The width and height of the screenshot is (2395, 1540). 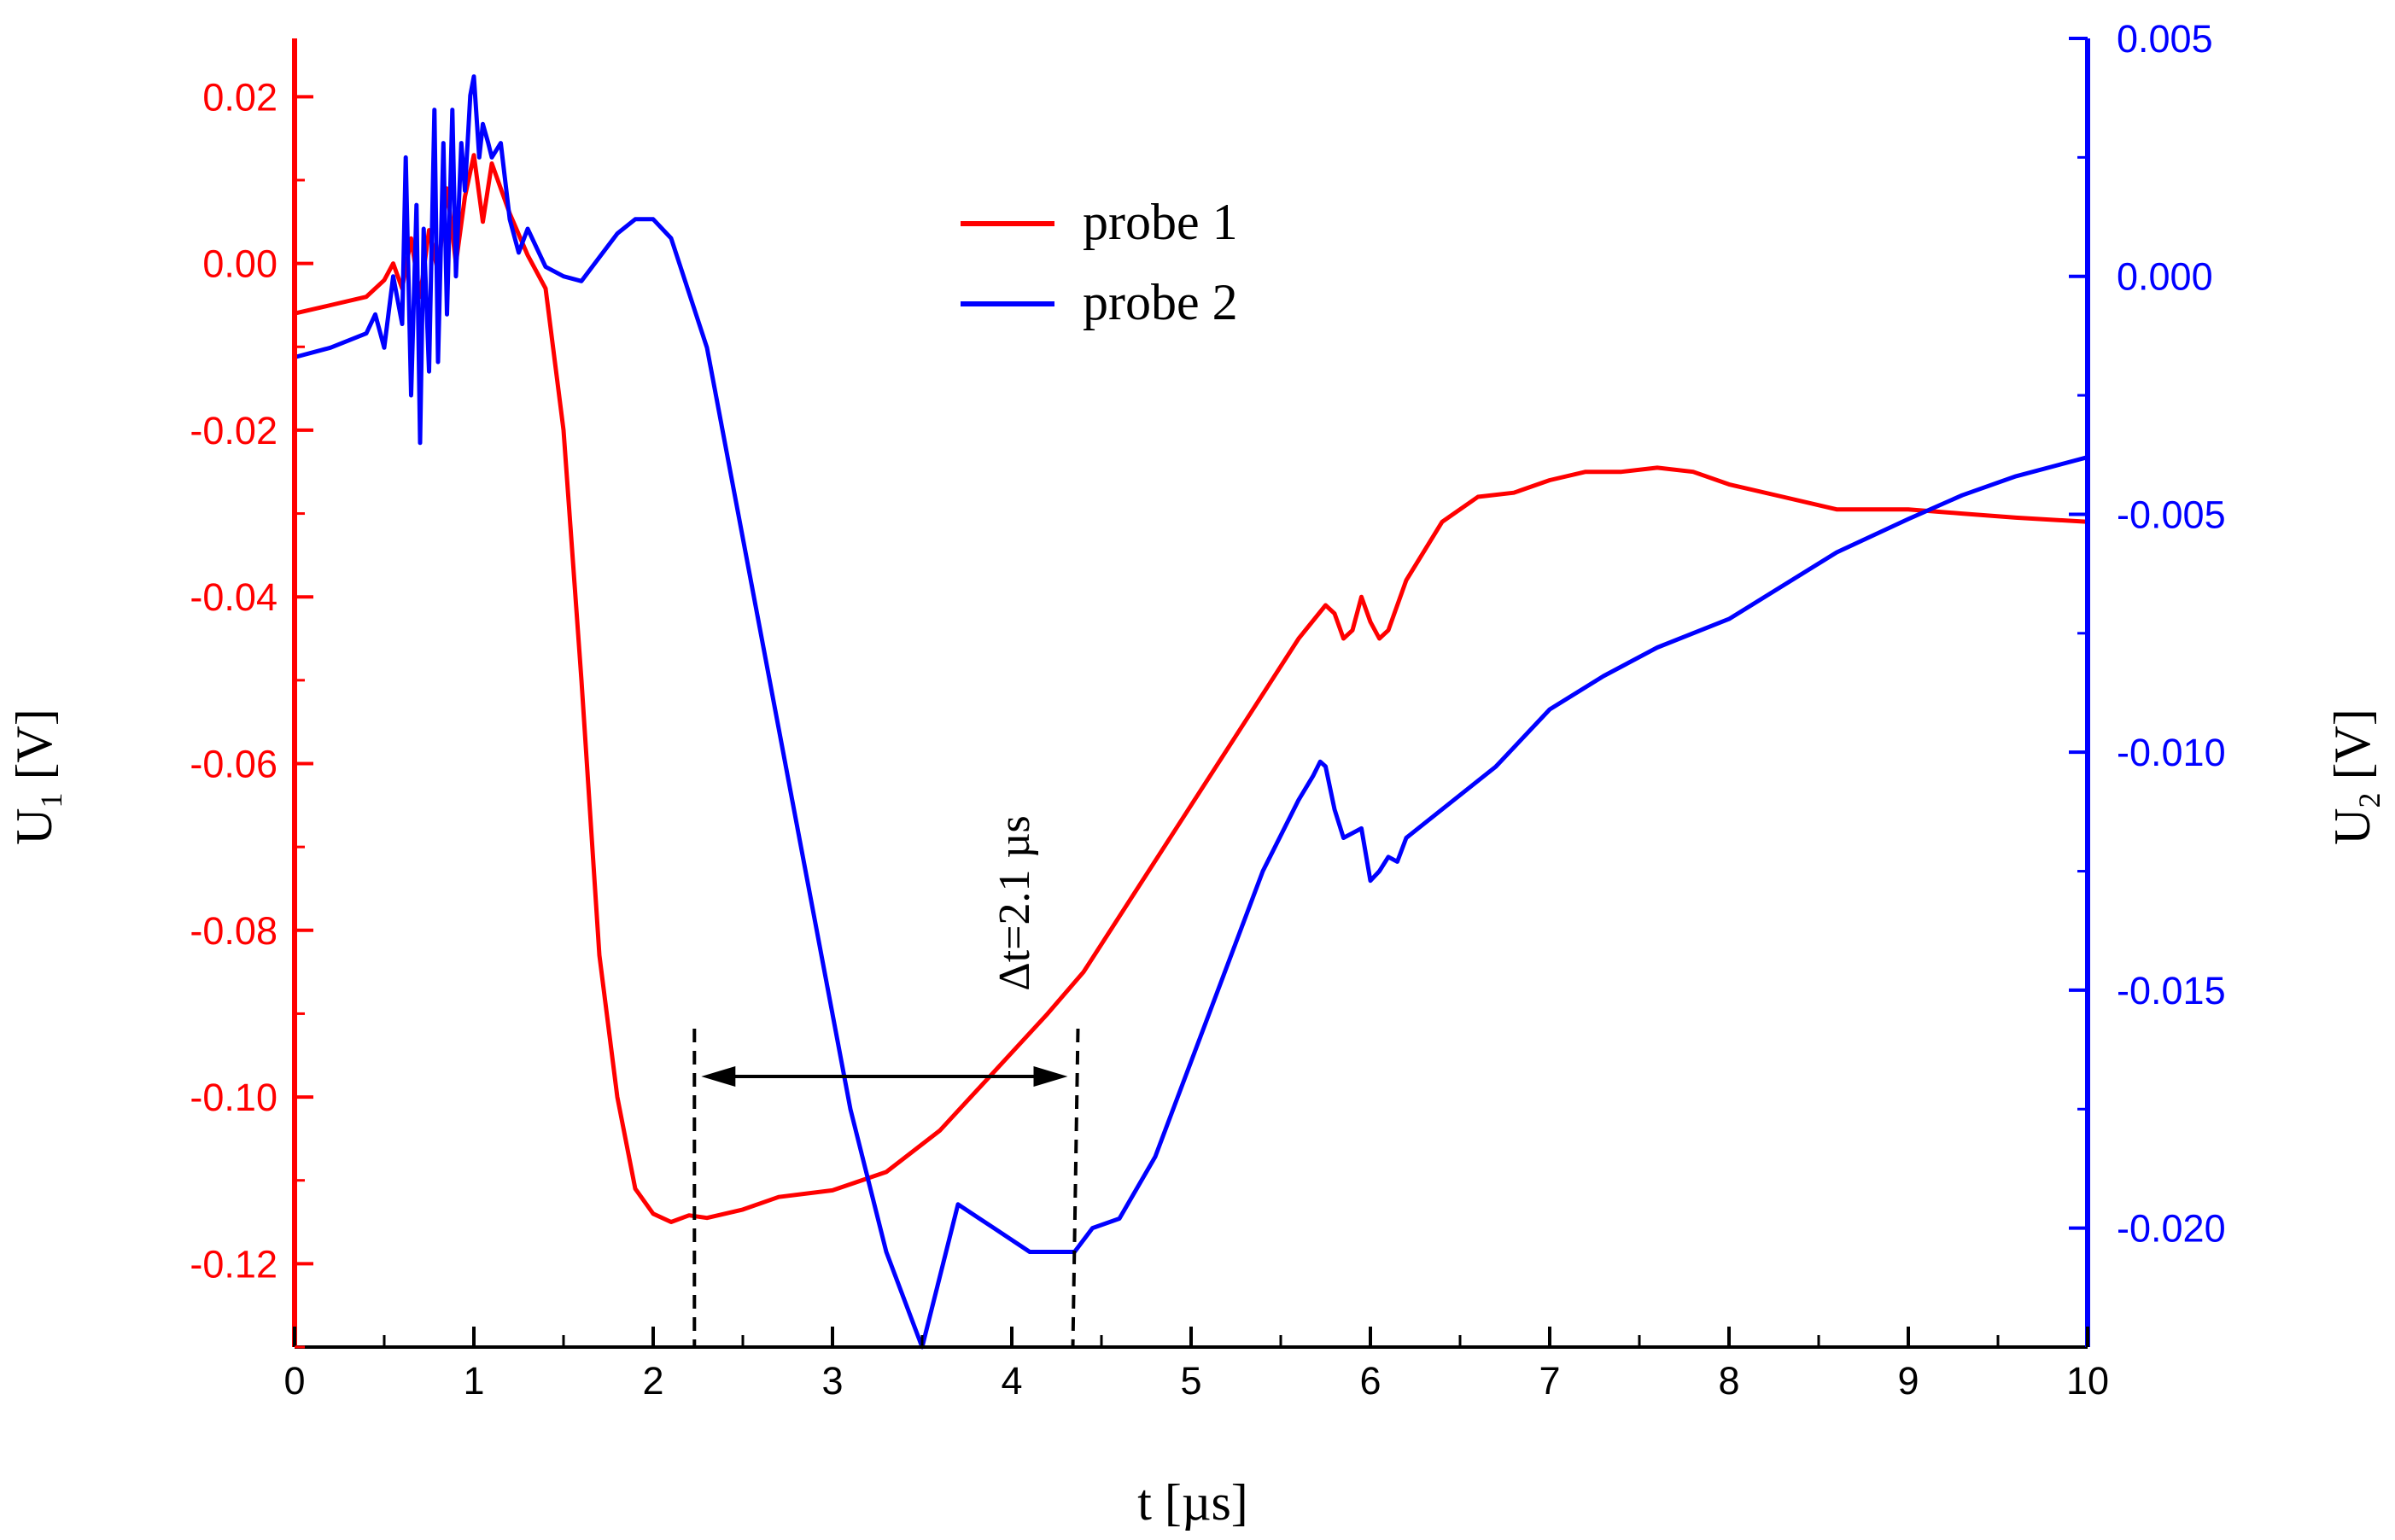 What do you see at coordinates (234, 931) in the screenshot?
I see `y-left-tick-label-5: -0.08` at bounding box center [234, 931].